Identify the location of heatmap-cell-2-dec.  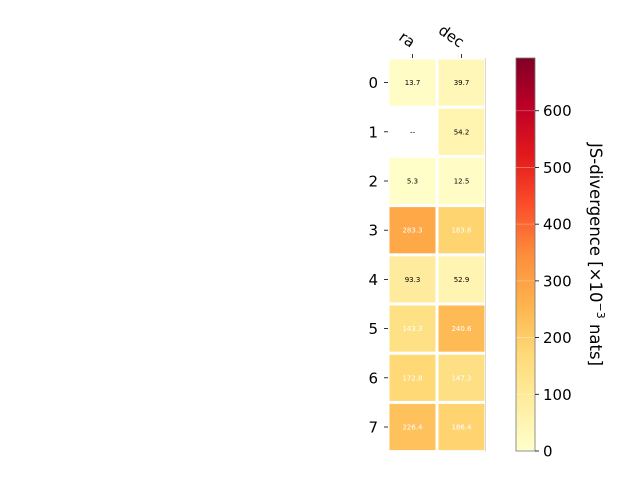
(461, 181).